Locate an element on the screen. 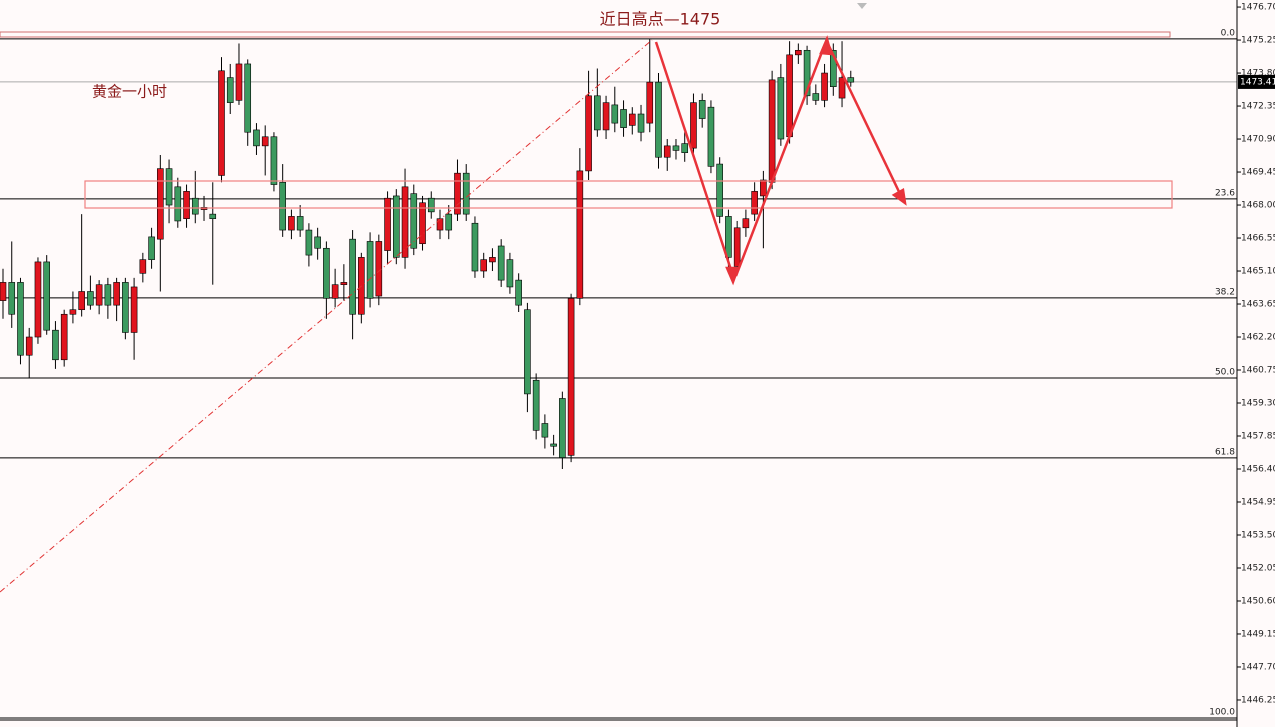 Image resolution: width=1275 pixels, height=727 pixels. y-tick-label: 1465.10 is located at coordinates (1258, 272).